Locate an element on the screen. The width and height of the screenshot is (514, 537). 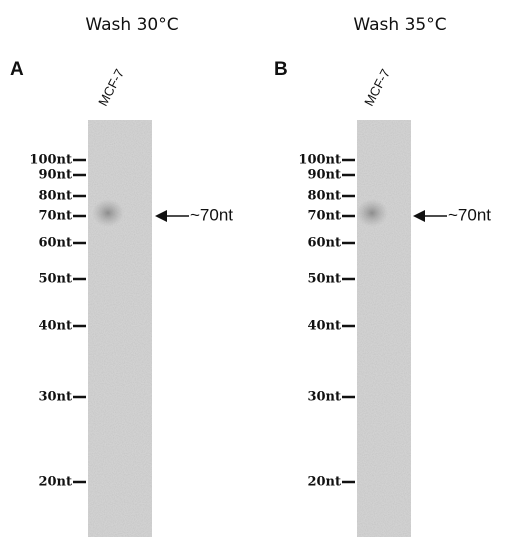
panel-letter: A is located at coordinates (17, 69).